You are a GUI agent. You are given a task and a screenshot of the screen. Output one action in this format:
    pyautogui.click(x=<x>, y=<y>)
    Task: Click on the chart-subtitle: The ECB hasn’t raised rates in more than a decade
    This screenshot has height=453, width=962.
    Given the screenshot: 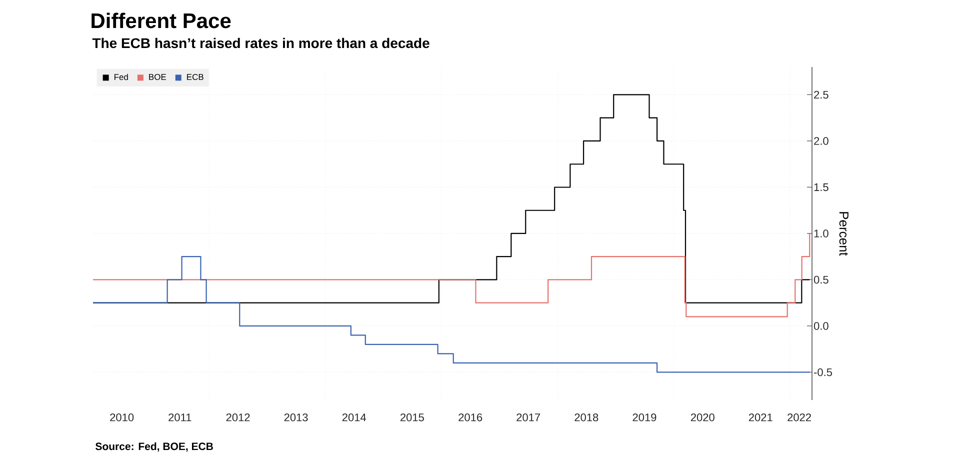 What is the action you would take?
    pyautogui.click(x=261, y=43)
    